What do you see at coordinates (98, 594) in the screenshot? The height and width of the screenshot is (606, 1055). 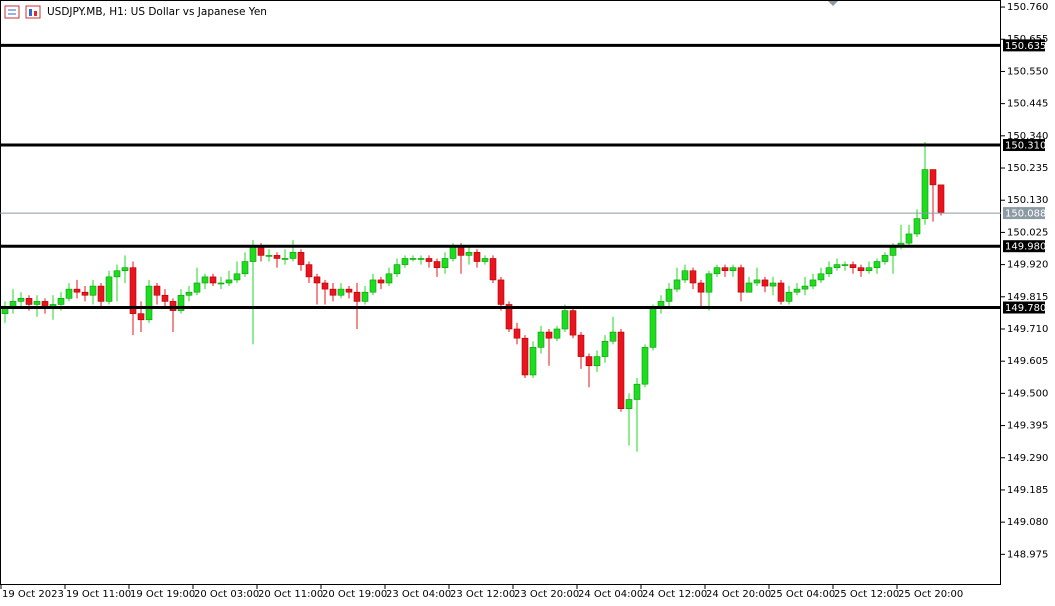 I see `x-tick-label: 19 Oct 11:00` at bounding box center [98, 594].